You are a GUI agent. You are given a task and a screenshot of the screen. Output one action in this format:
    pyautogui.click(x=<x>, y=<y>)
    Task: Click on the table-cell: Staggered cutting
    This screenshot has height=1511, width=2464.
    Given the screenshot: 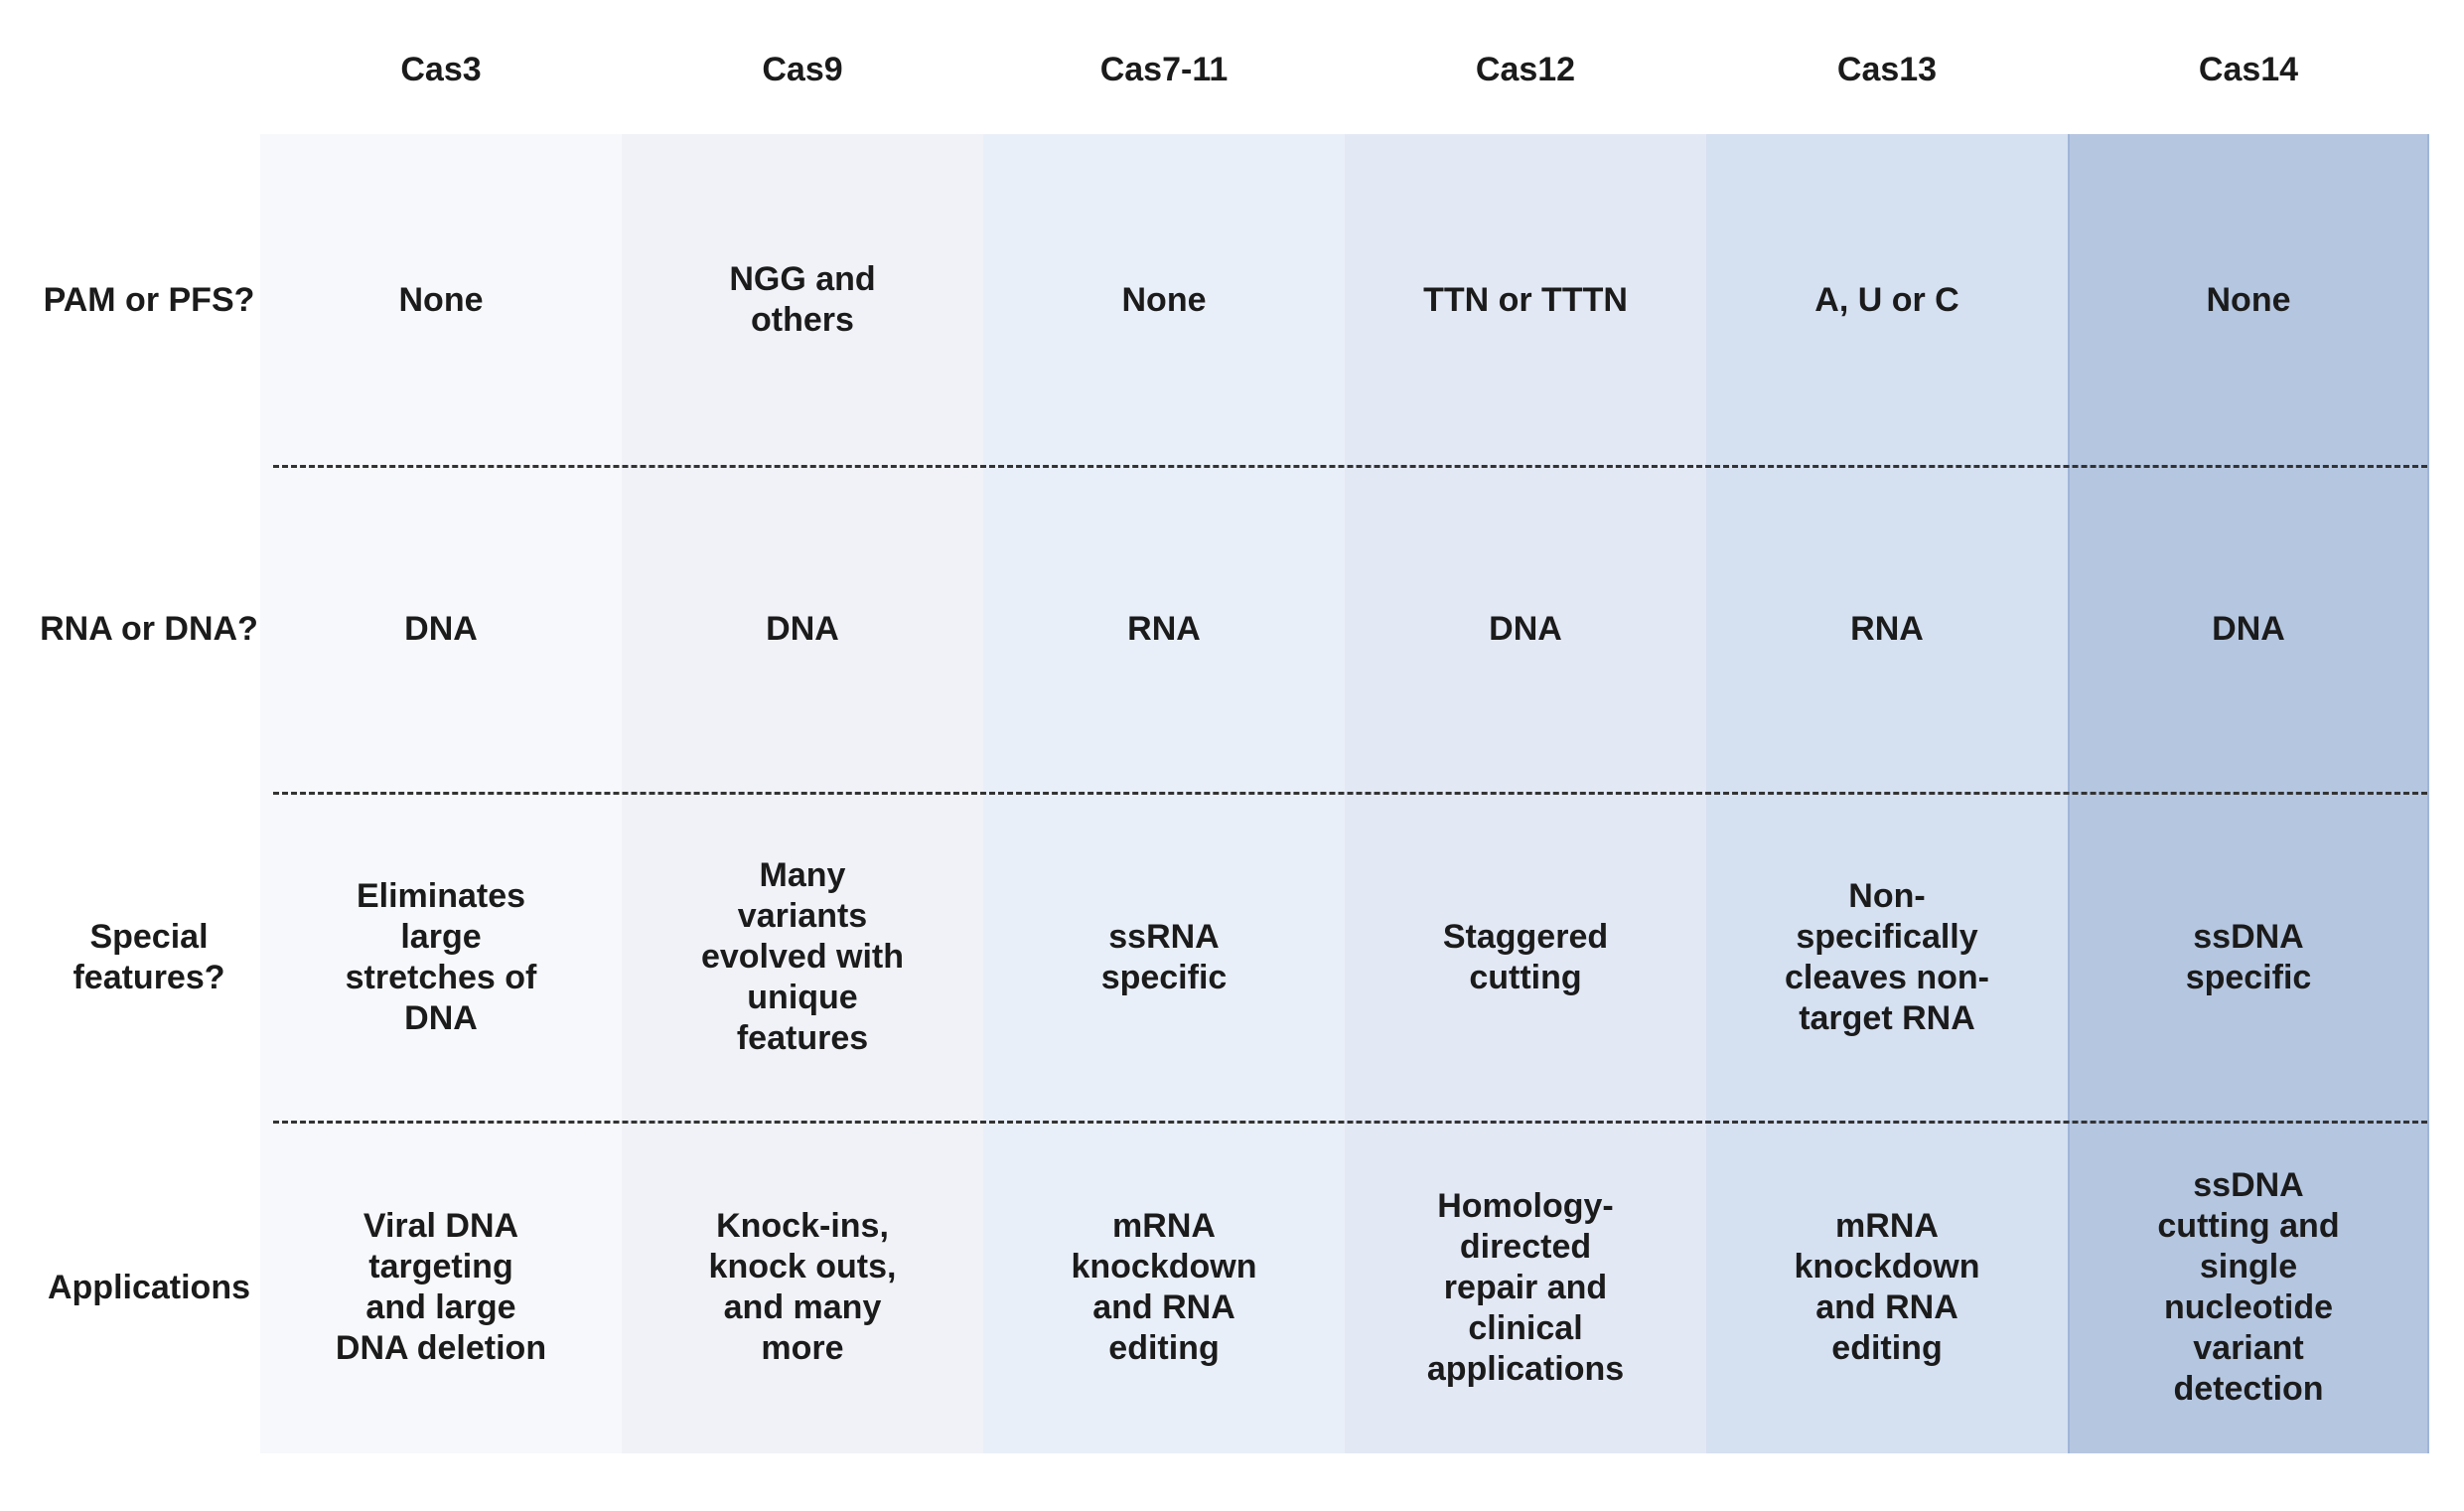 What is the action you would take?
    pyautogui.click(x=1525, y=958)
    